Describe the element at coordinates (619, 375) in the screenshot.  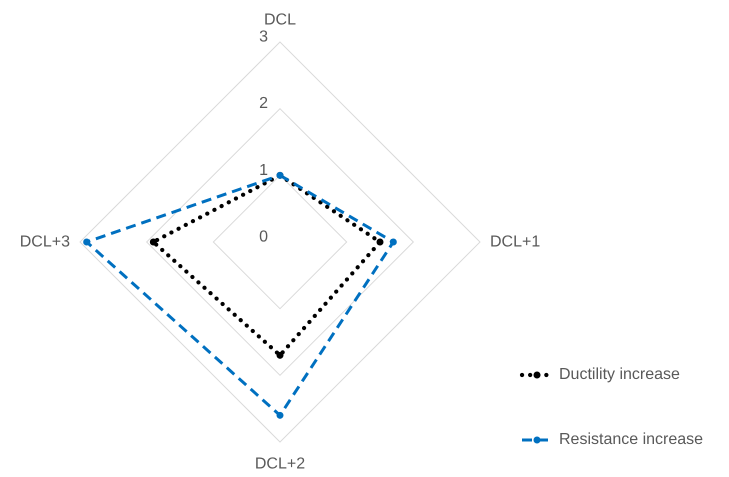
I see `legend-label: Ductility increase` at that location.